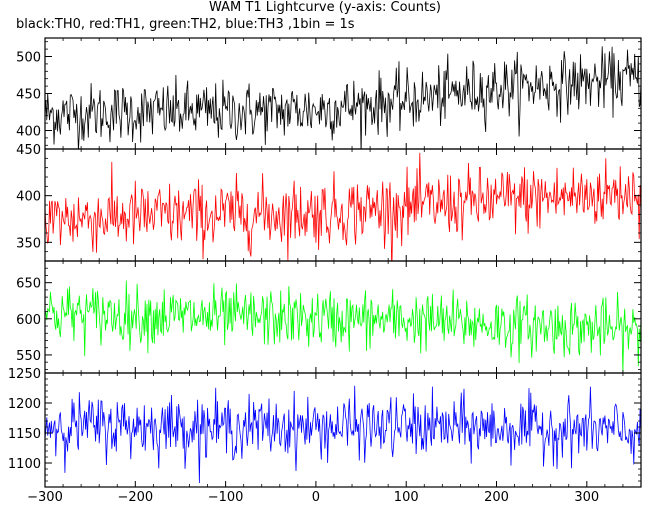  What do you see at coordinates (28, 356) in the screenshot?
I see `y-tick-label: 550` at bounding box center [28, 356].